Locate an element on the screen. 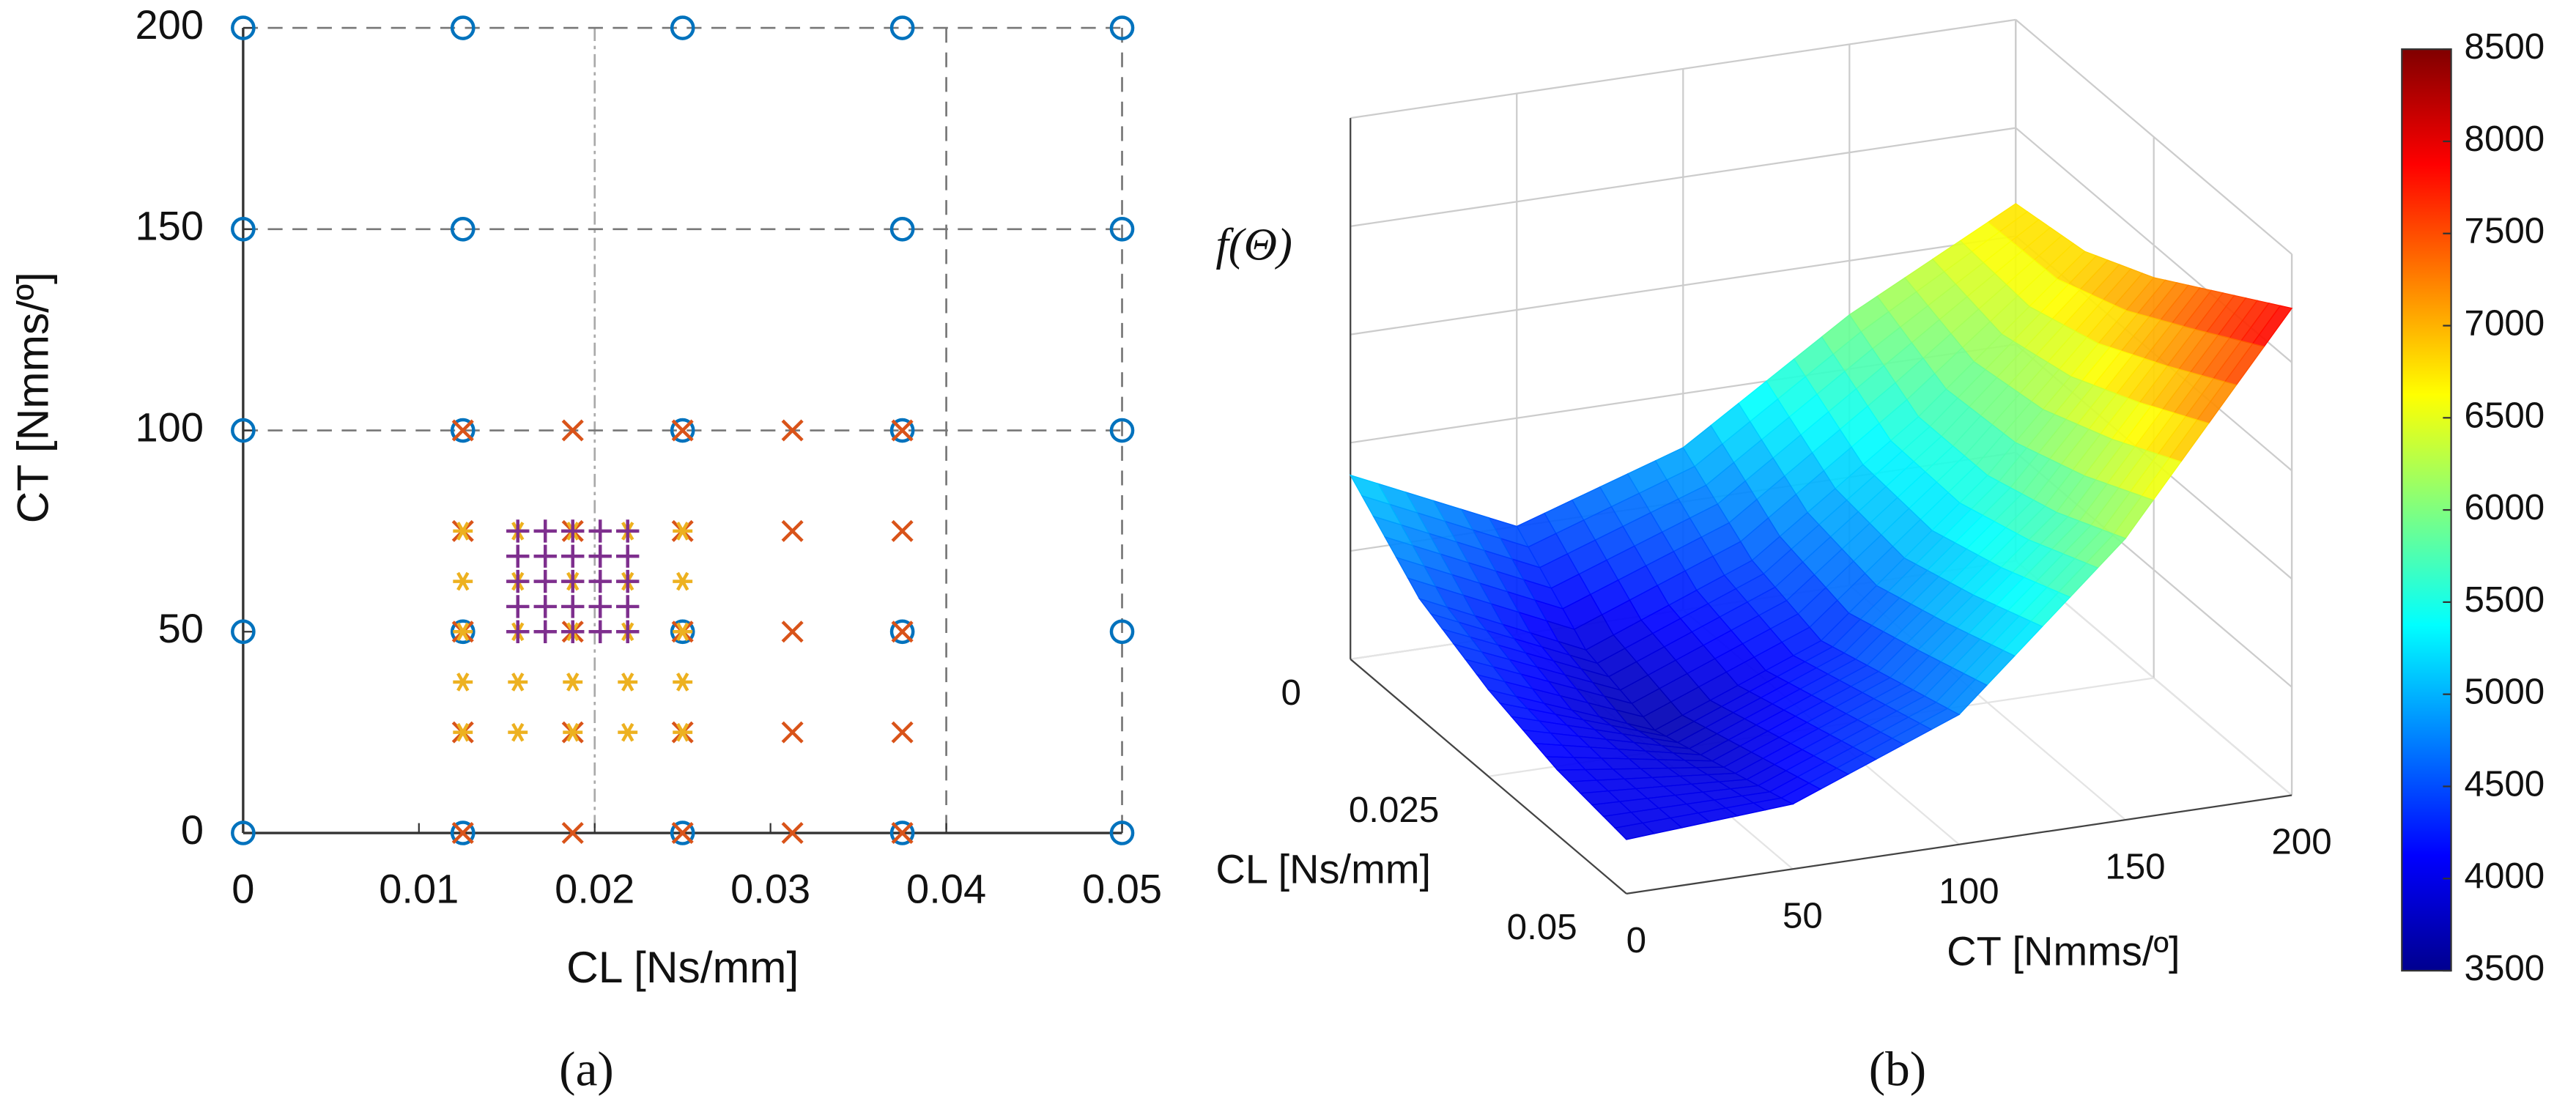 The width and height of the screenshot is (2576, 1115). colorbar-tick-label: 8000 is located at coordinates (2505, 139).